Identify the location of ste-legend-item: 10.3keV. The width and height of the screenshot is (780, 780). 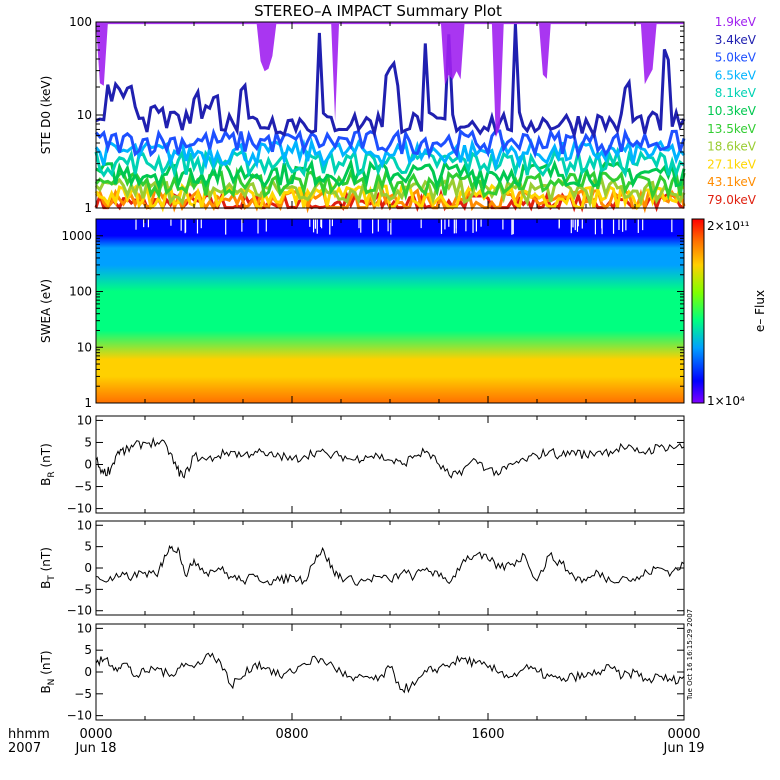
(732, 111).